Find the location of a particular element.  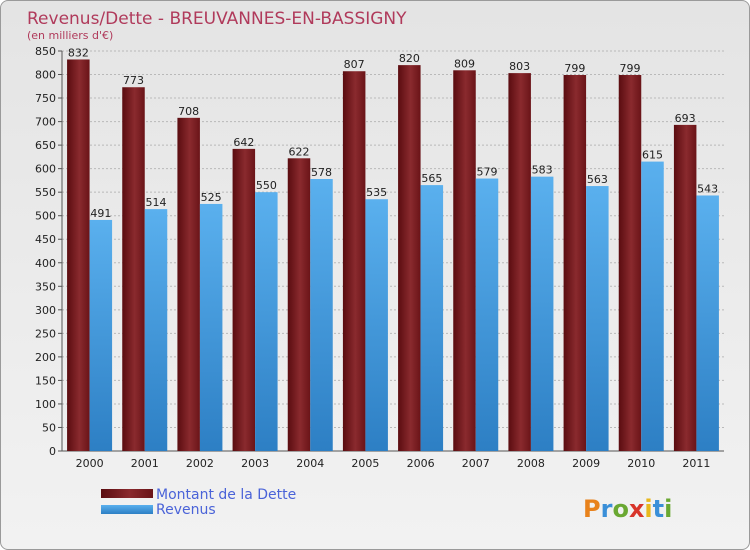

bar-revenus-2004 is located at coordinates (321, 315).